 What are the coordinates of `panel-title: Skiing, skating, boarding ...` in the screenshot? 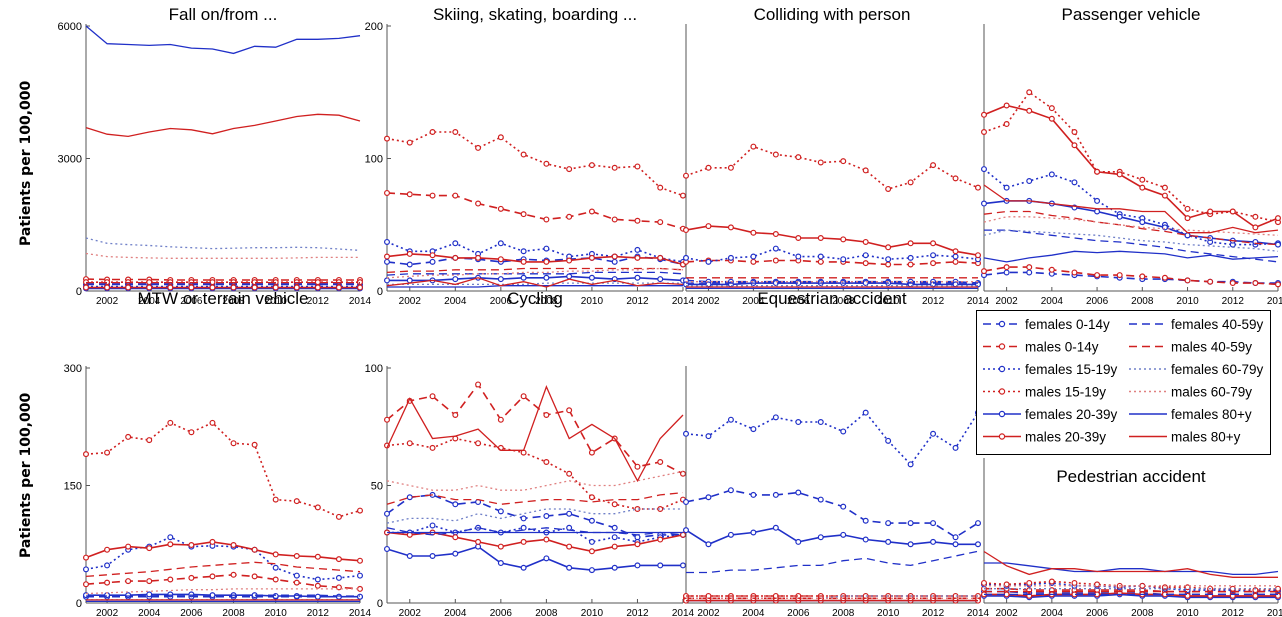 It's located at (535, 14).